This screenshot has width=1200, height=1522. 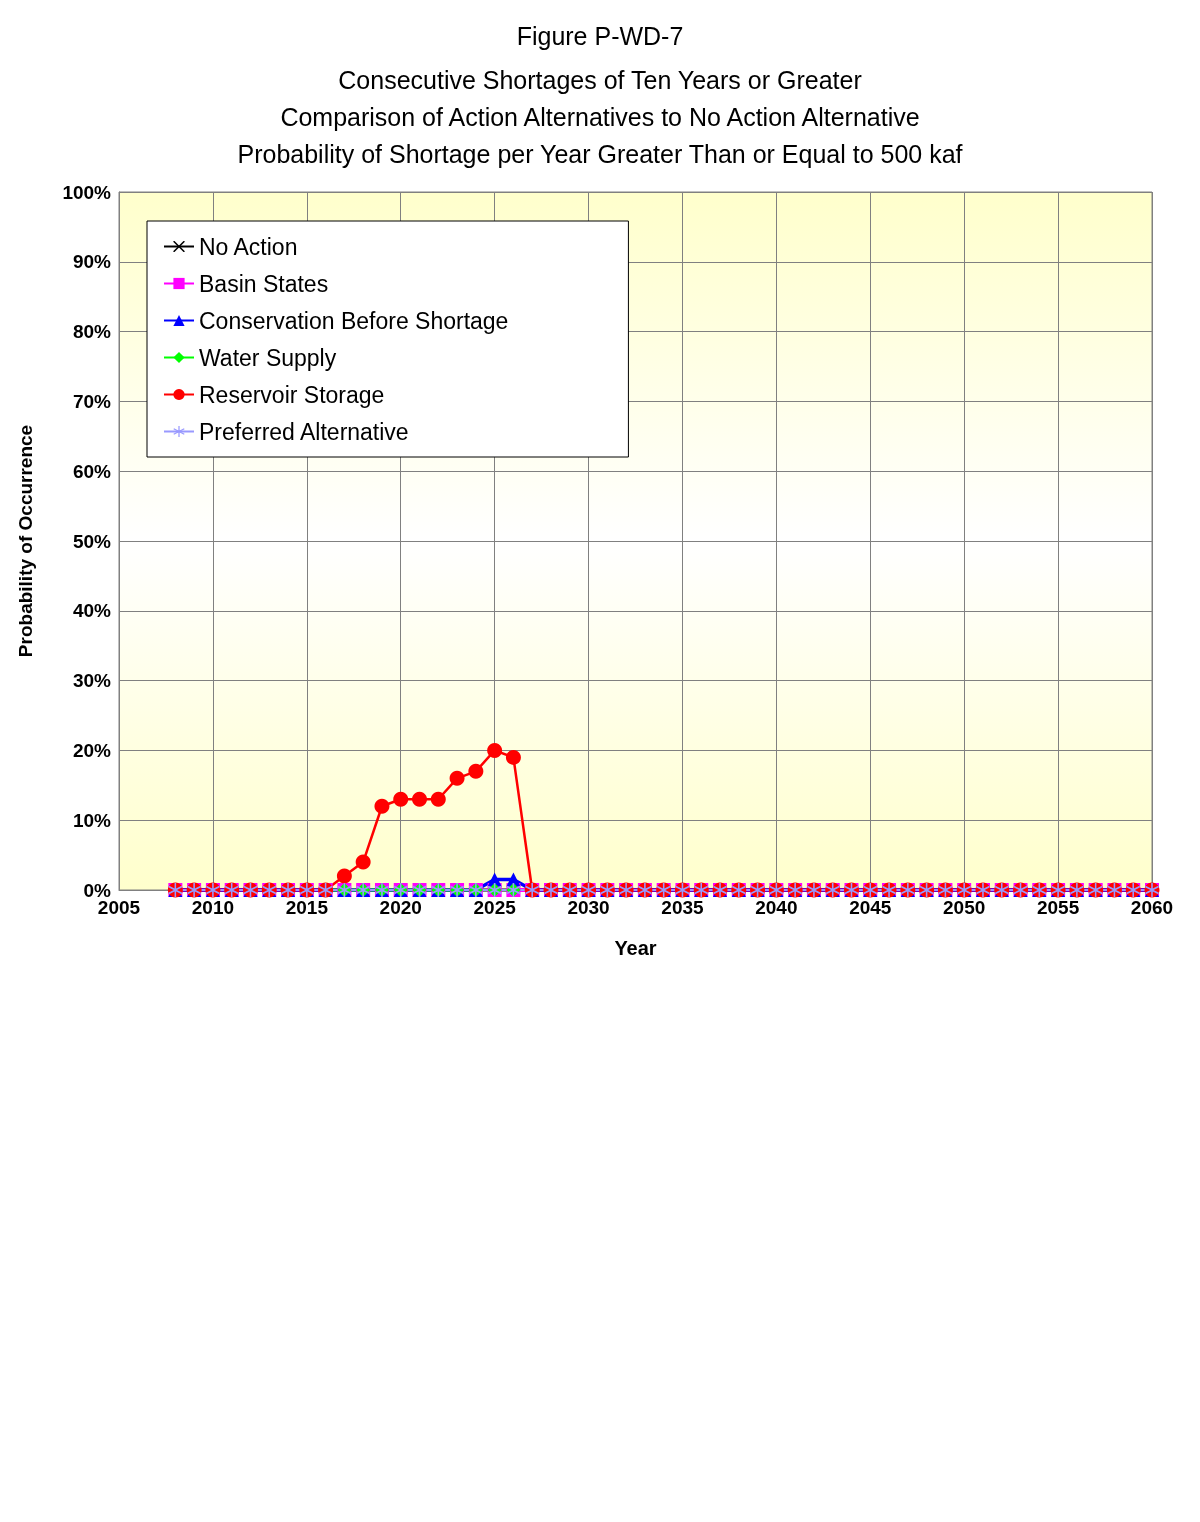 What do you see at coordinates (354, 320) in the screenshot?
I see `legend-label: Conservation Before Shortage` at bounding box center [354, 320].